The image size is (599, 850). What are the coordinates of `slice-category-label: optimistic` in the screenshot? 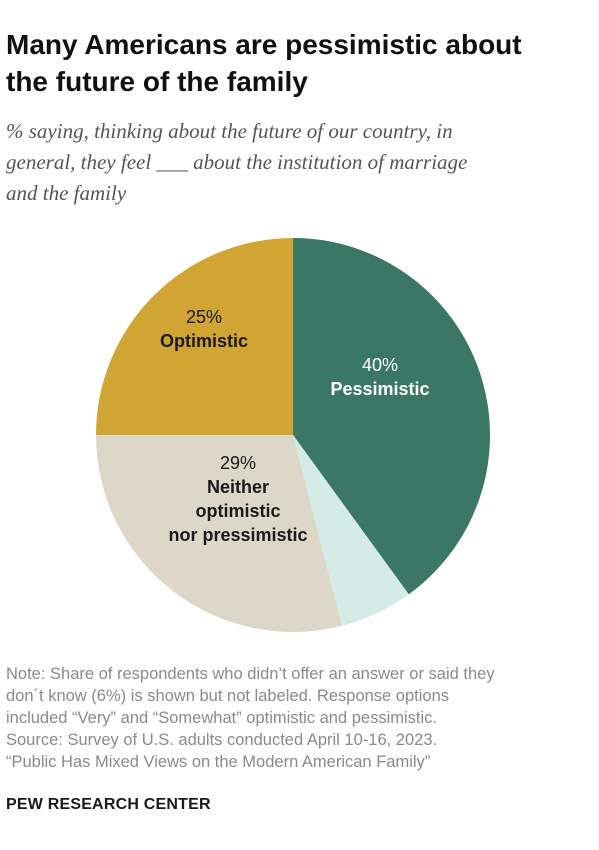 It's located at (237, 511).